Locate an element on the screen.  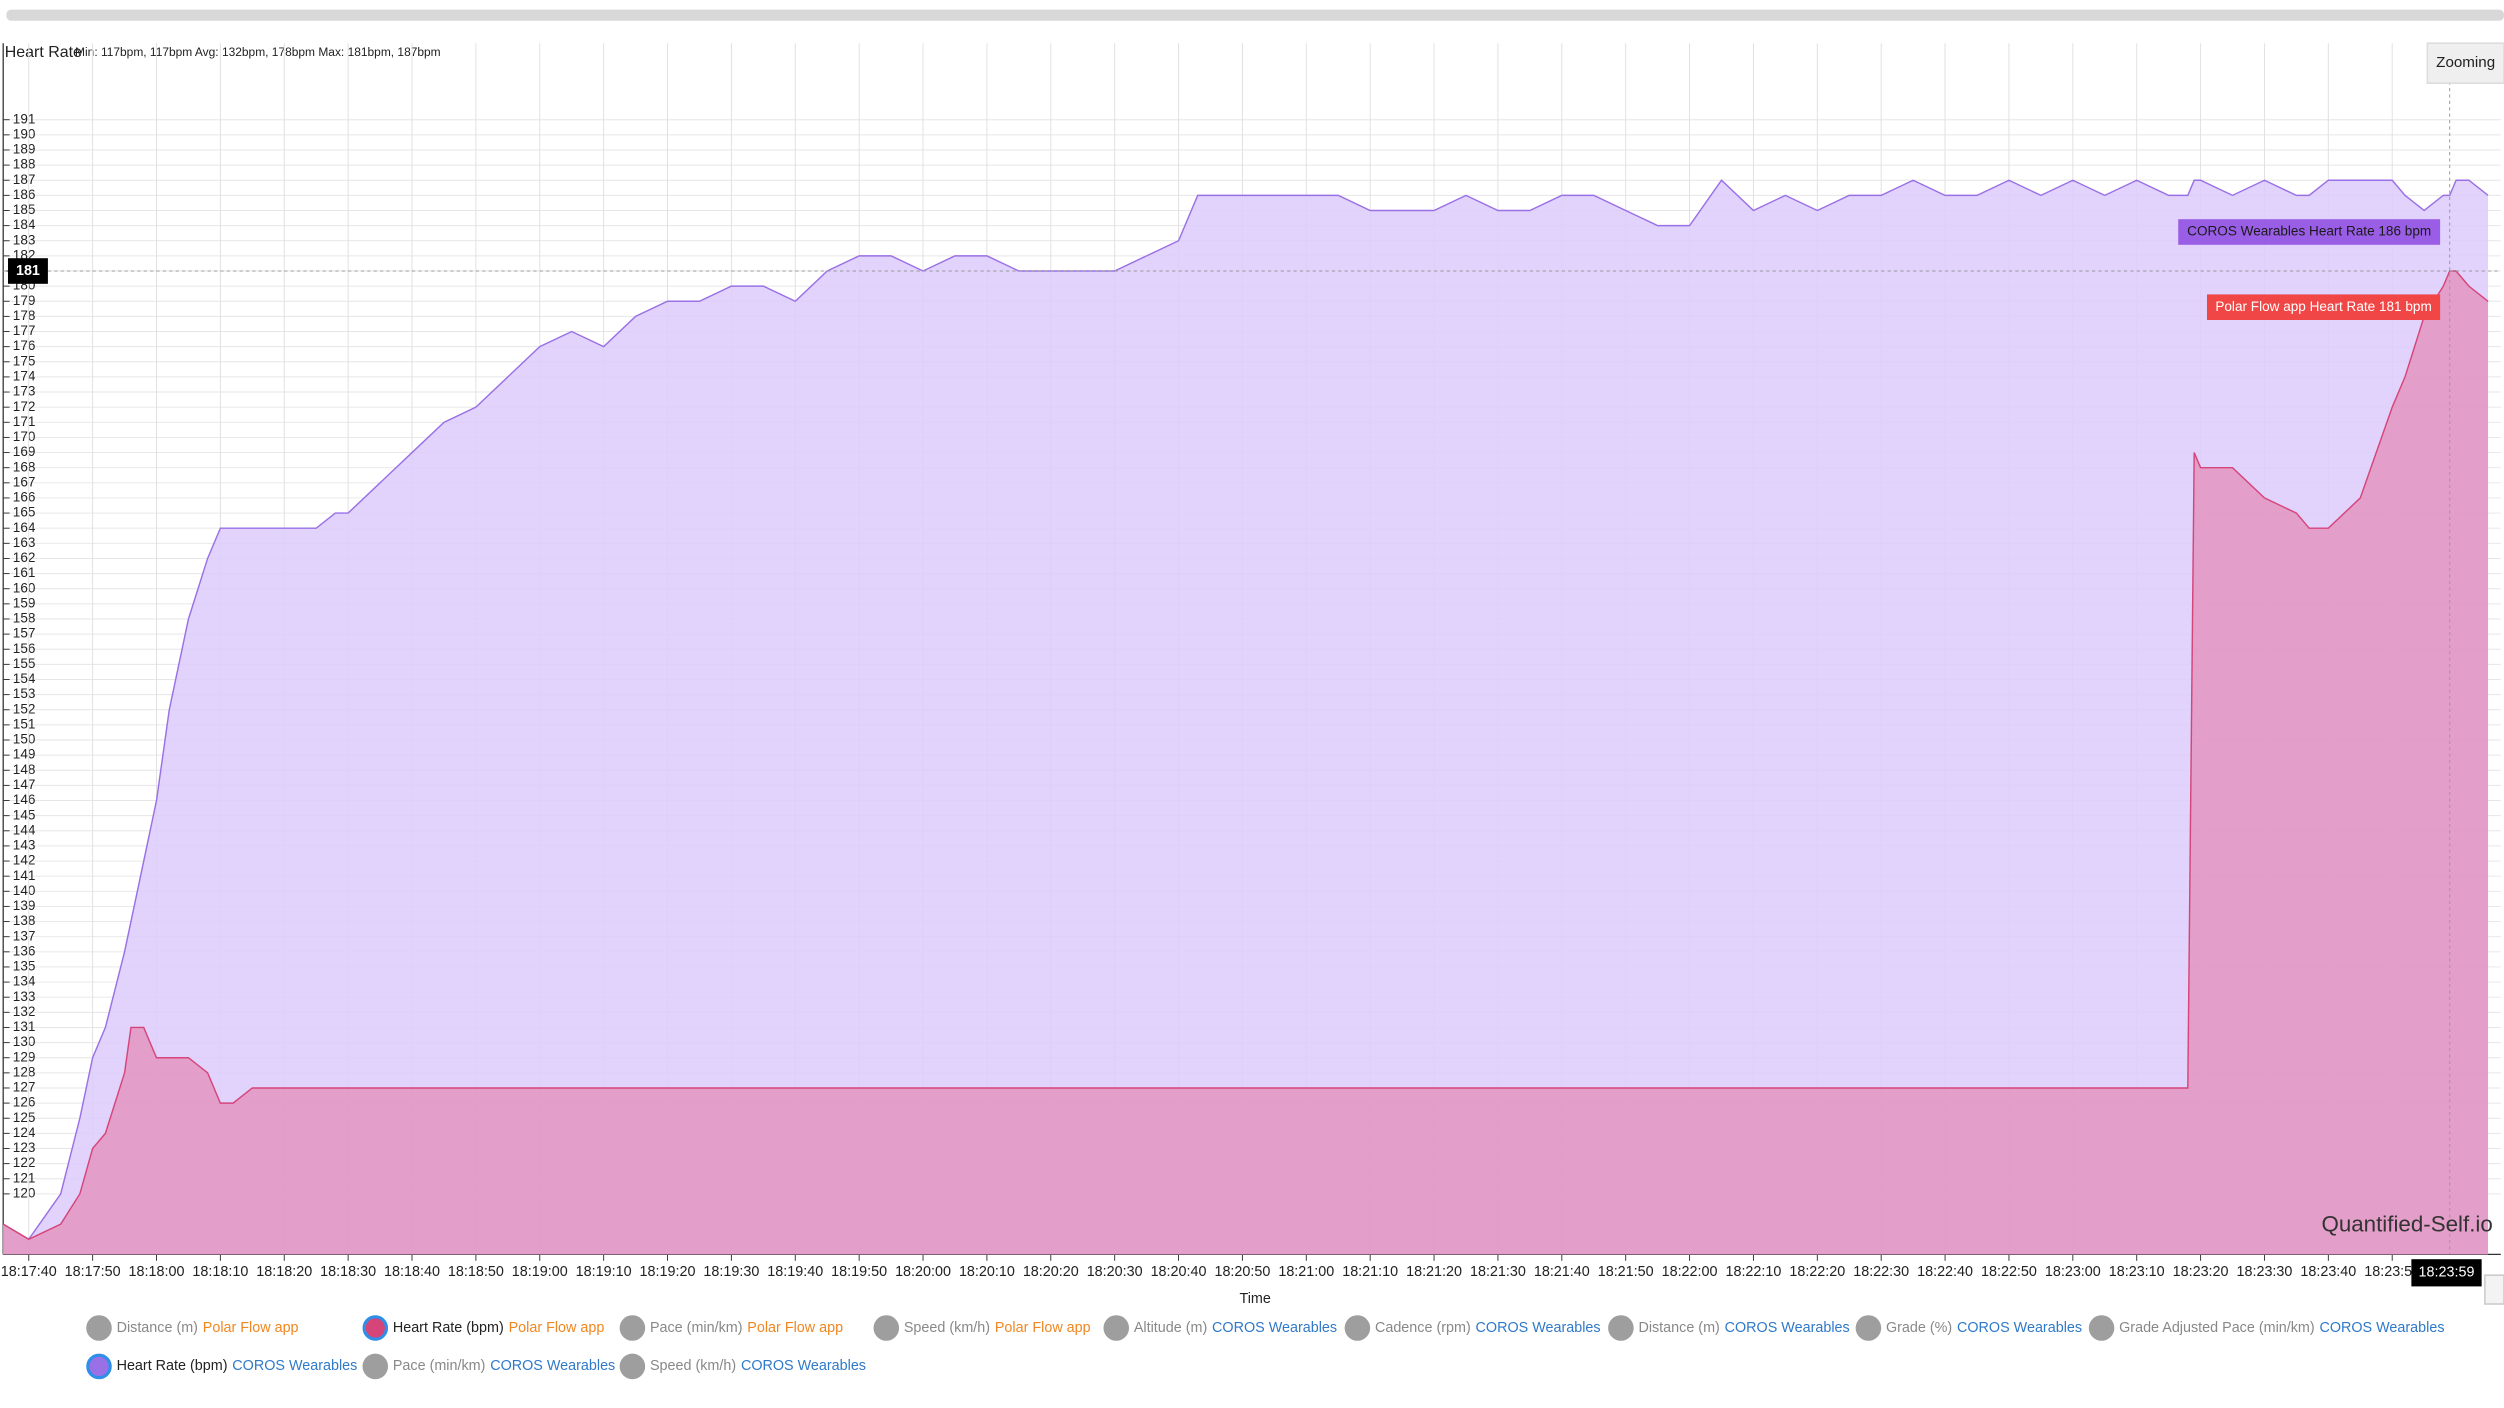
y-tick-label: 135 is located at coordinates (24, 966).